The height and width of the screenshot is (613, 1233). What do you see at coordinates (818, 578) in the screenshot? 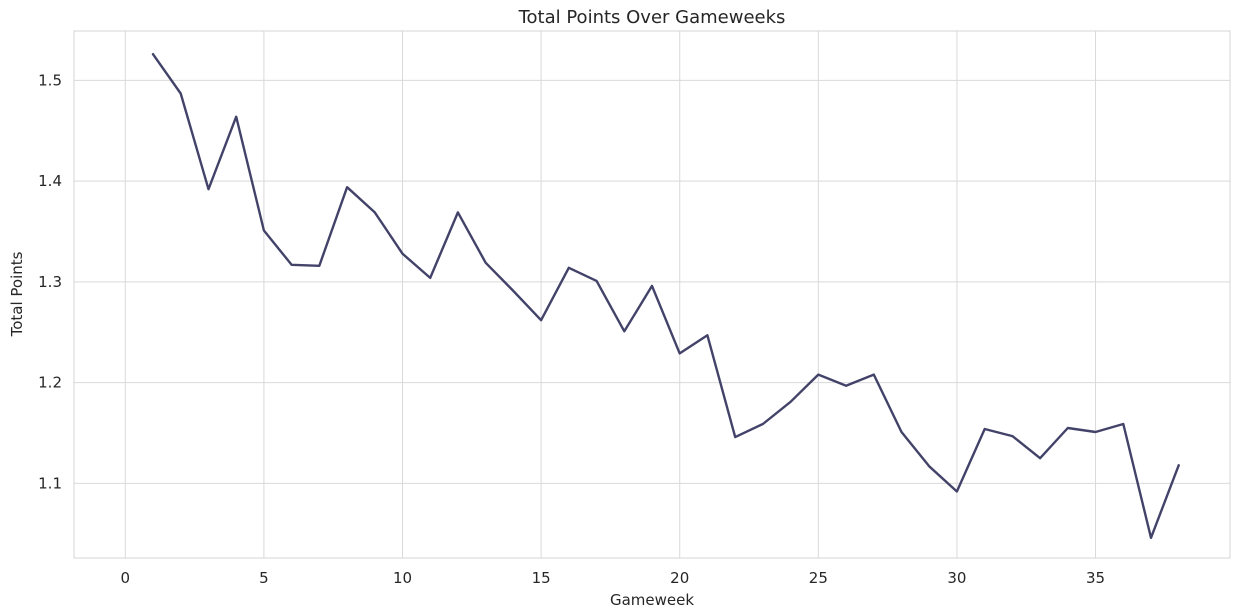
I see `x-tick-label-5: 25` at bounding box center [818, 578].